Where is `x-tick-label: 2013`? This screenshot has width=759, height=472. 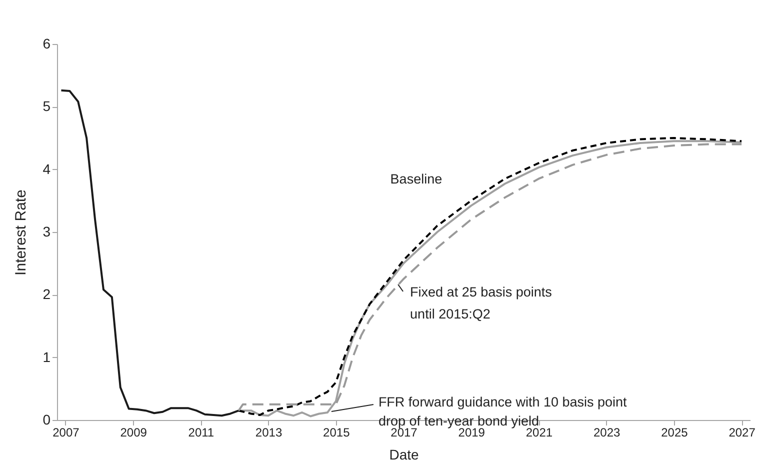 x-tick-label: 2013 is located at coordinates (268, 433).